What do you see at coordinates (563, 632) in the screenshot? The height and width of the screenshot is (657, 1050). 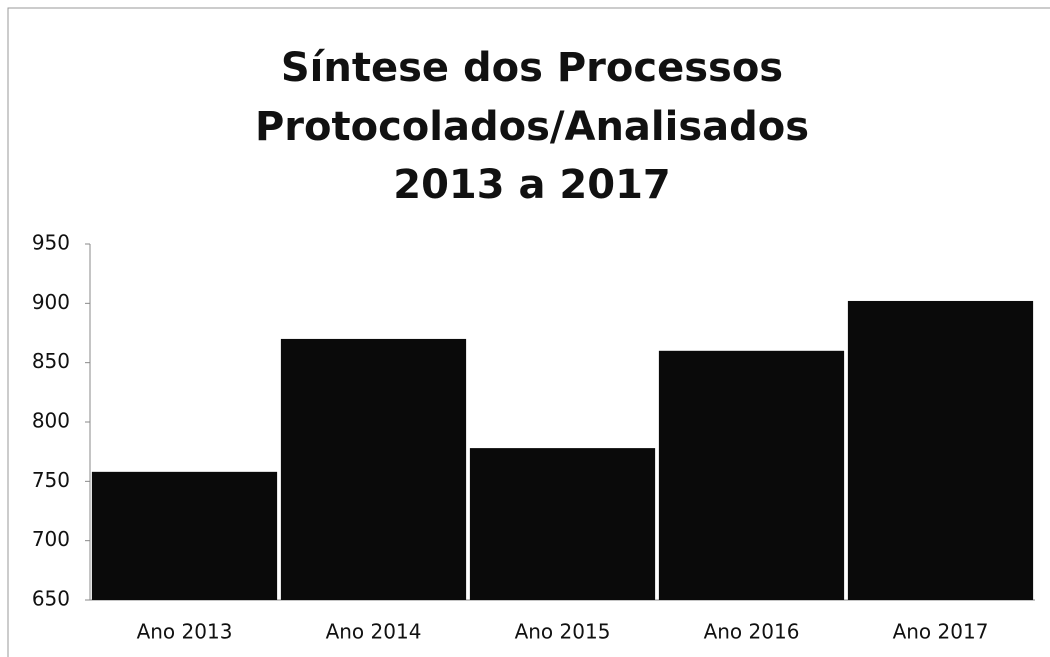 I see `x-tick-label: Ano 2015` at bounding box center [563, 632].